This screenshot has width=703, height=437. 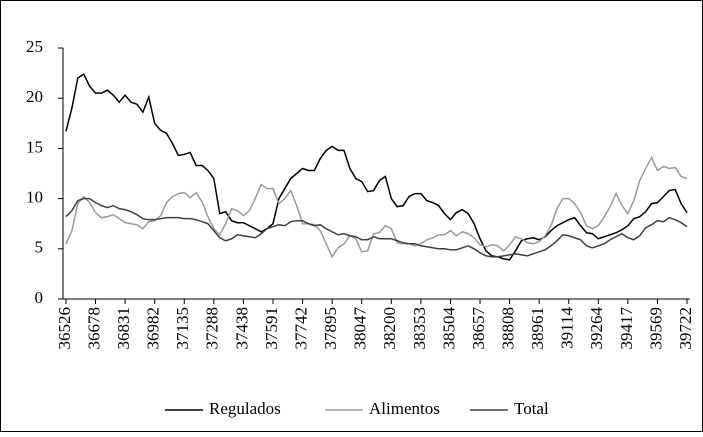 What do you see at coordinates (685, 328) in the screenshot?
I see `x-tick-label: 39722` at bounding box center [685, 328].